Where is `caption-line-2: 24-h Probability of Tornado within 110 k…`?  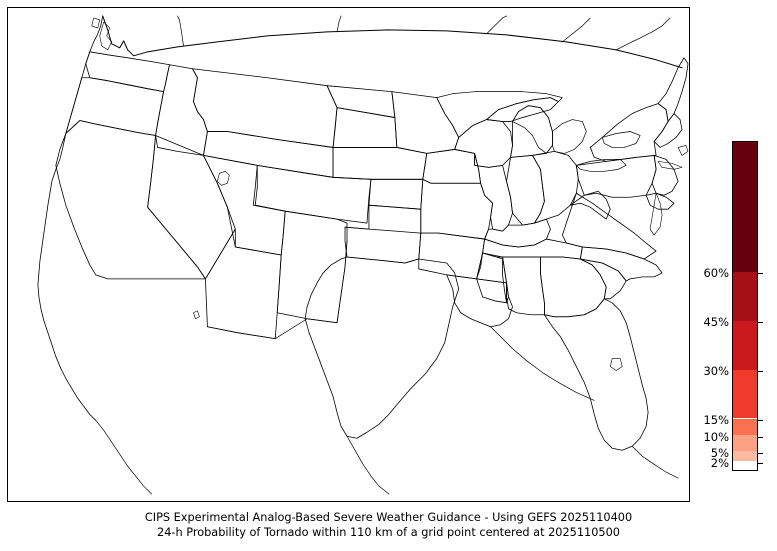
caption-line-2: 24-h Probability of Tornado within 110 k… is located at coordinates (388, 532).